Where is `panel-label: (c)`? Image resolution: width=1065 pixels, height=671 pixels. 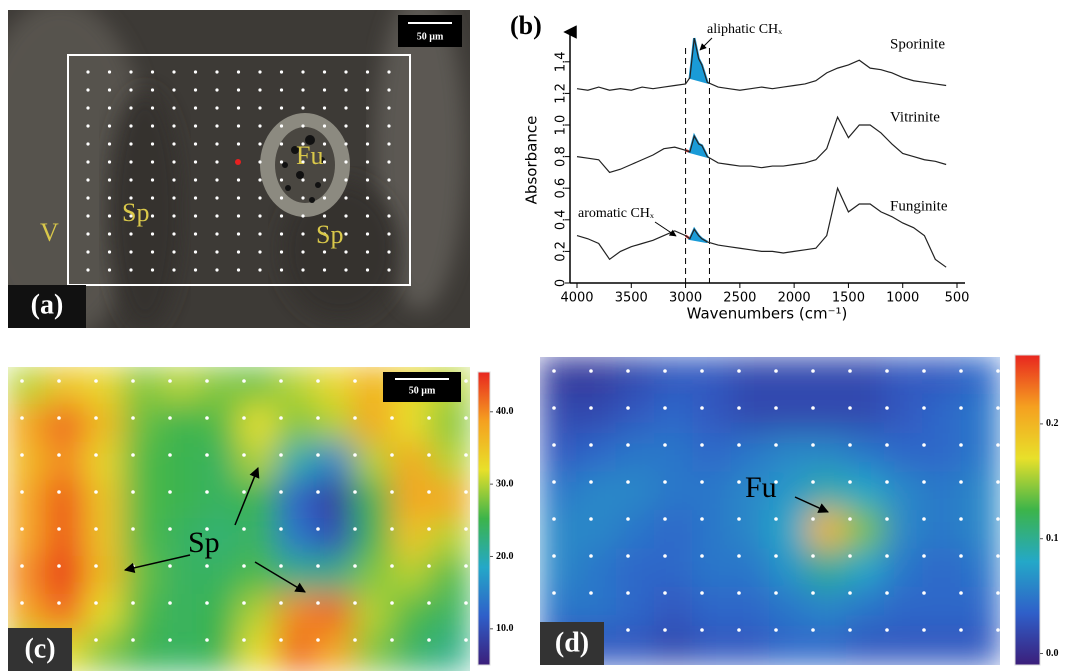 panel-label: (c) is located at coordinates (39, 648).